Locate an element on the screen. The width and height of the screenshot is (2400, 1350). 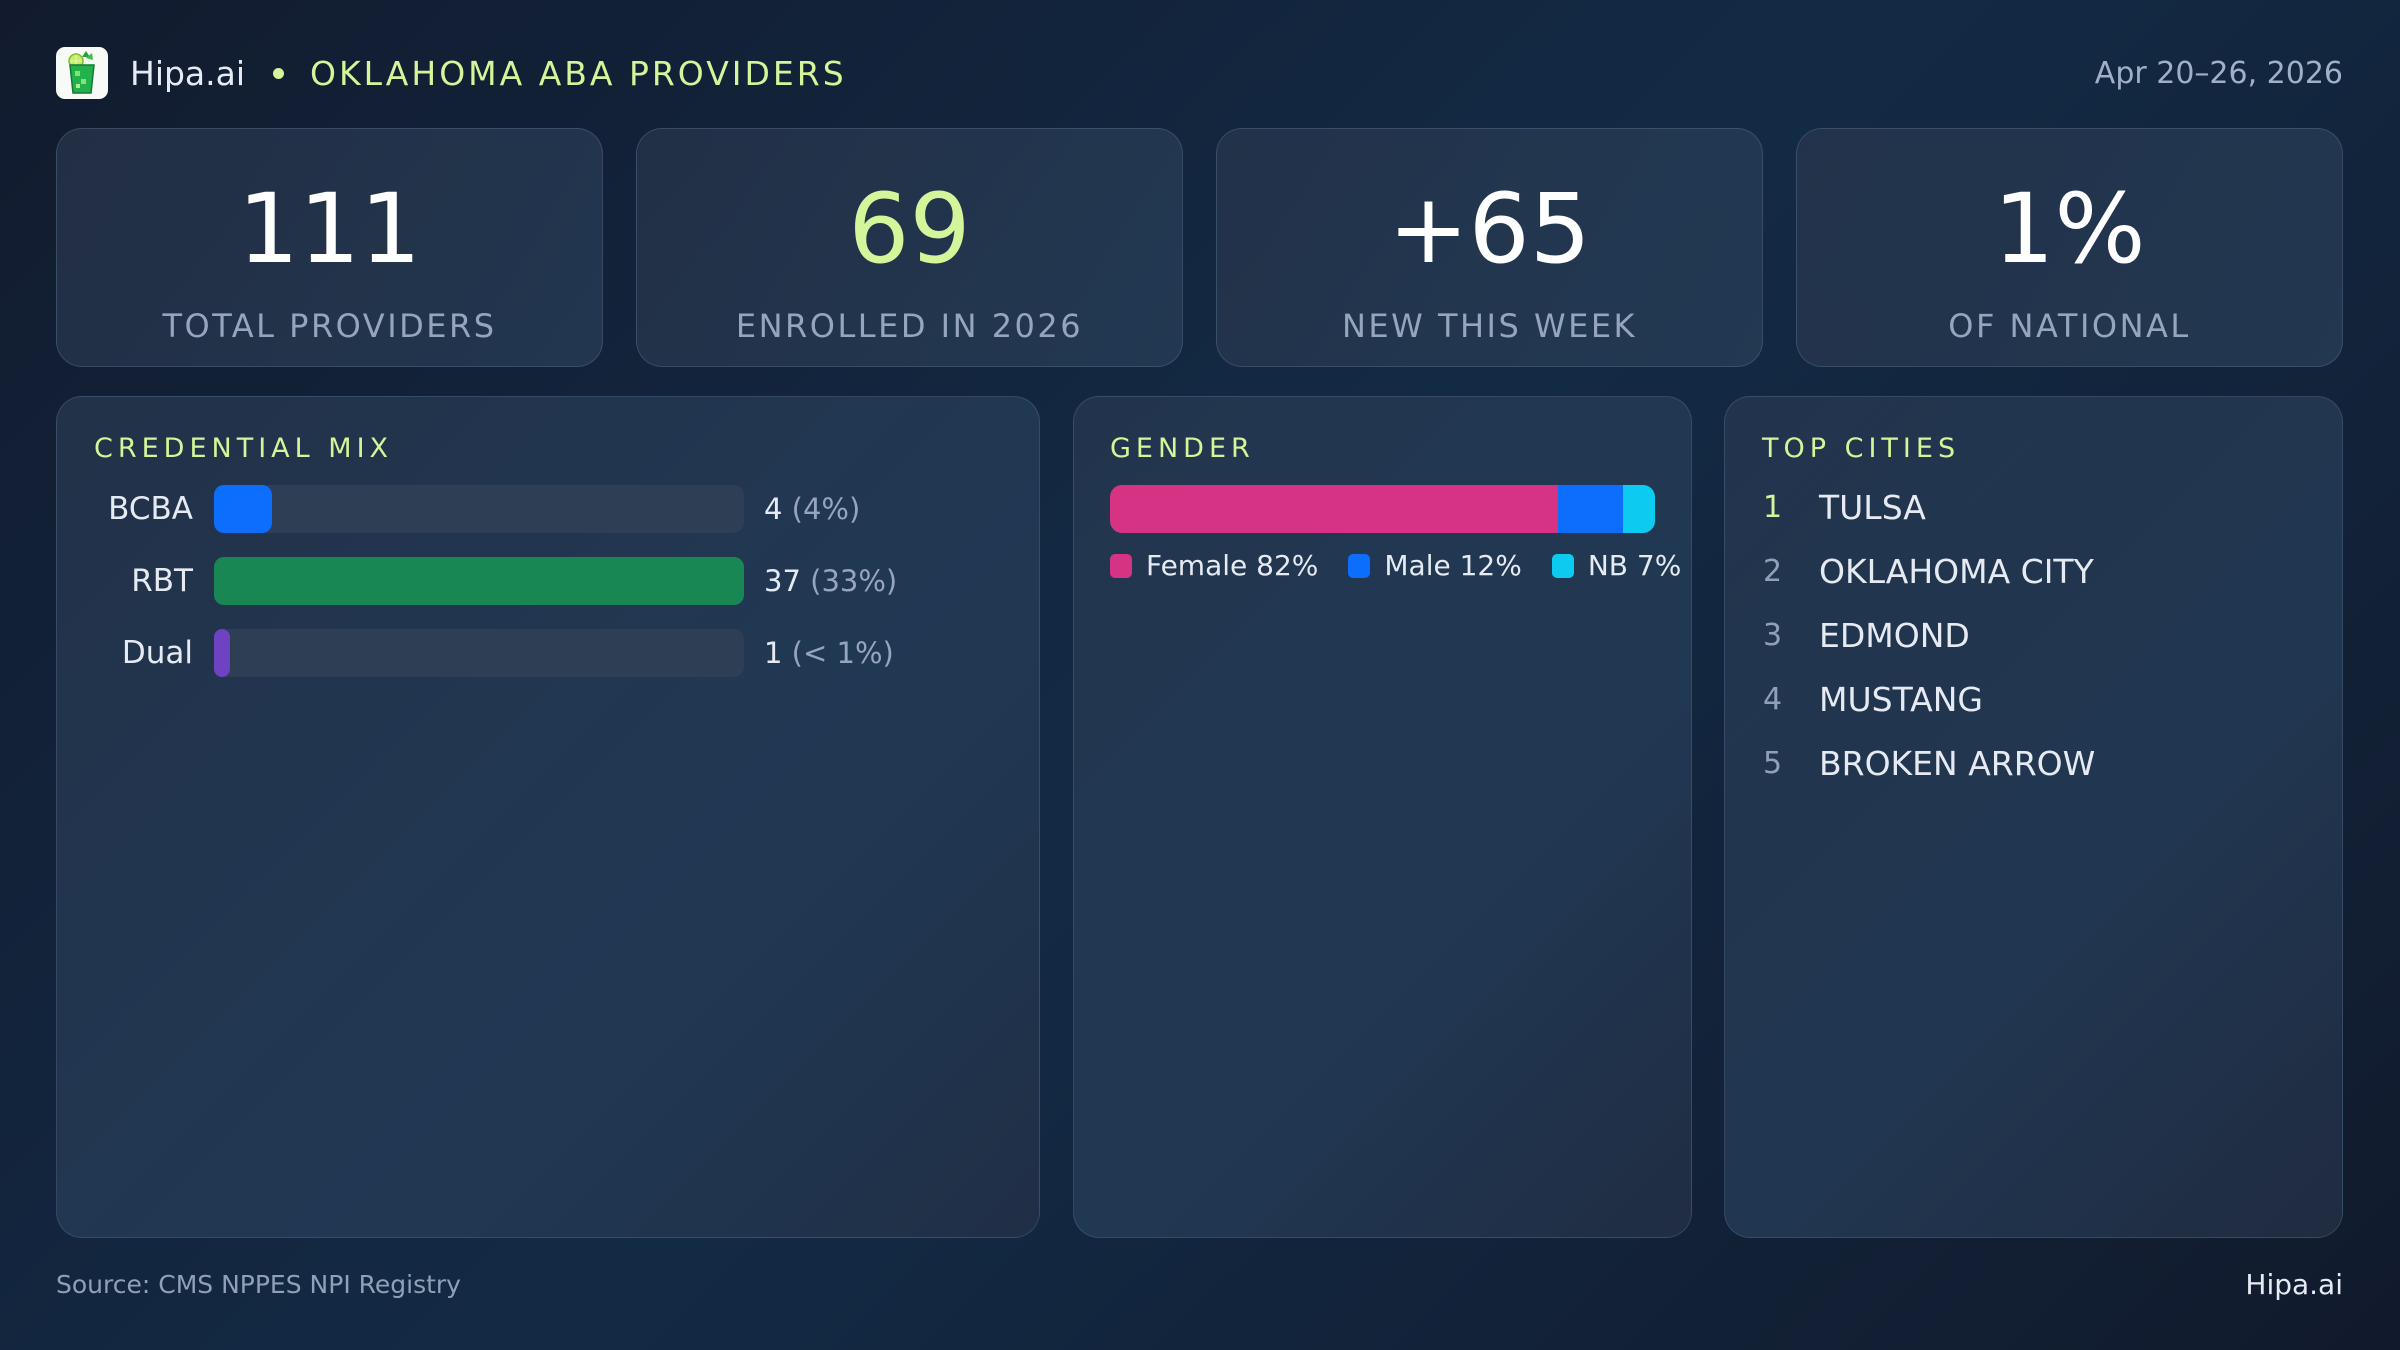
stat-value: 69 is located at coordinates (909, 229).